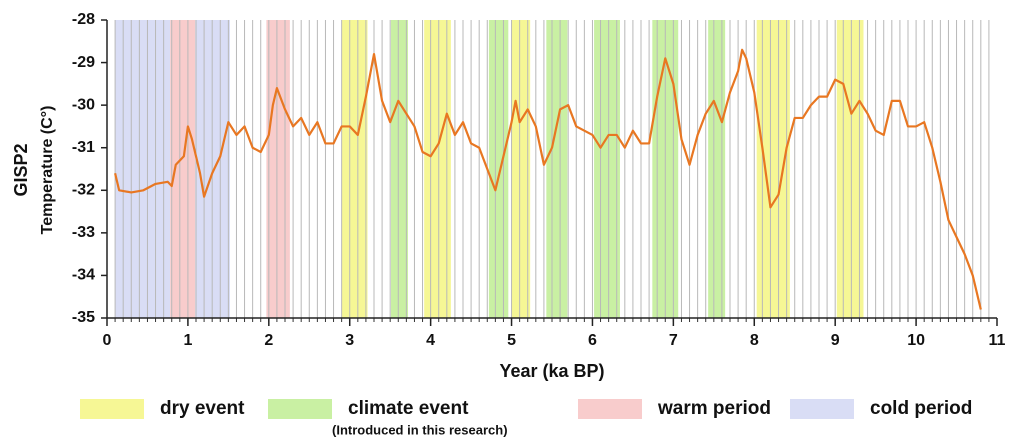 The image size is (1010, 444). Describe the element at coordinates (83, 147) in the screenshot. I see `y-tick-label: -31` at that location.